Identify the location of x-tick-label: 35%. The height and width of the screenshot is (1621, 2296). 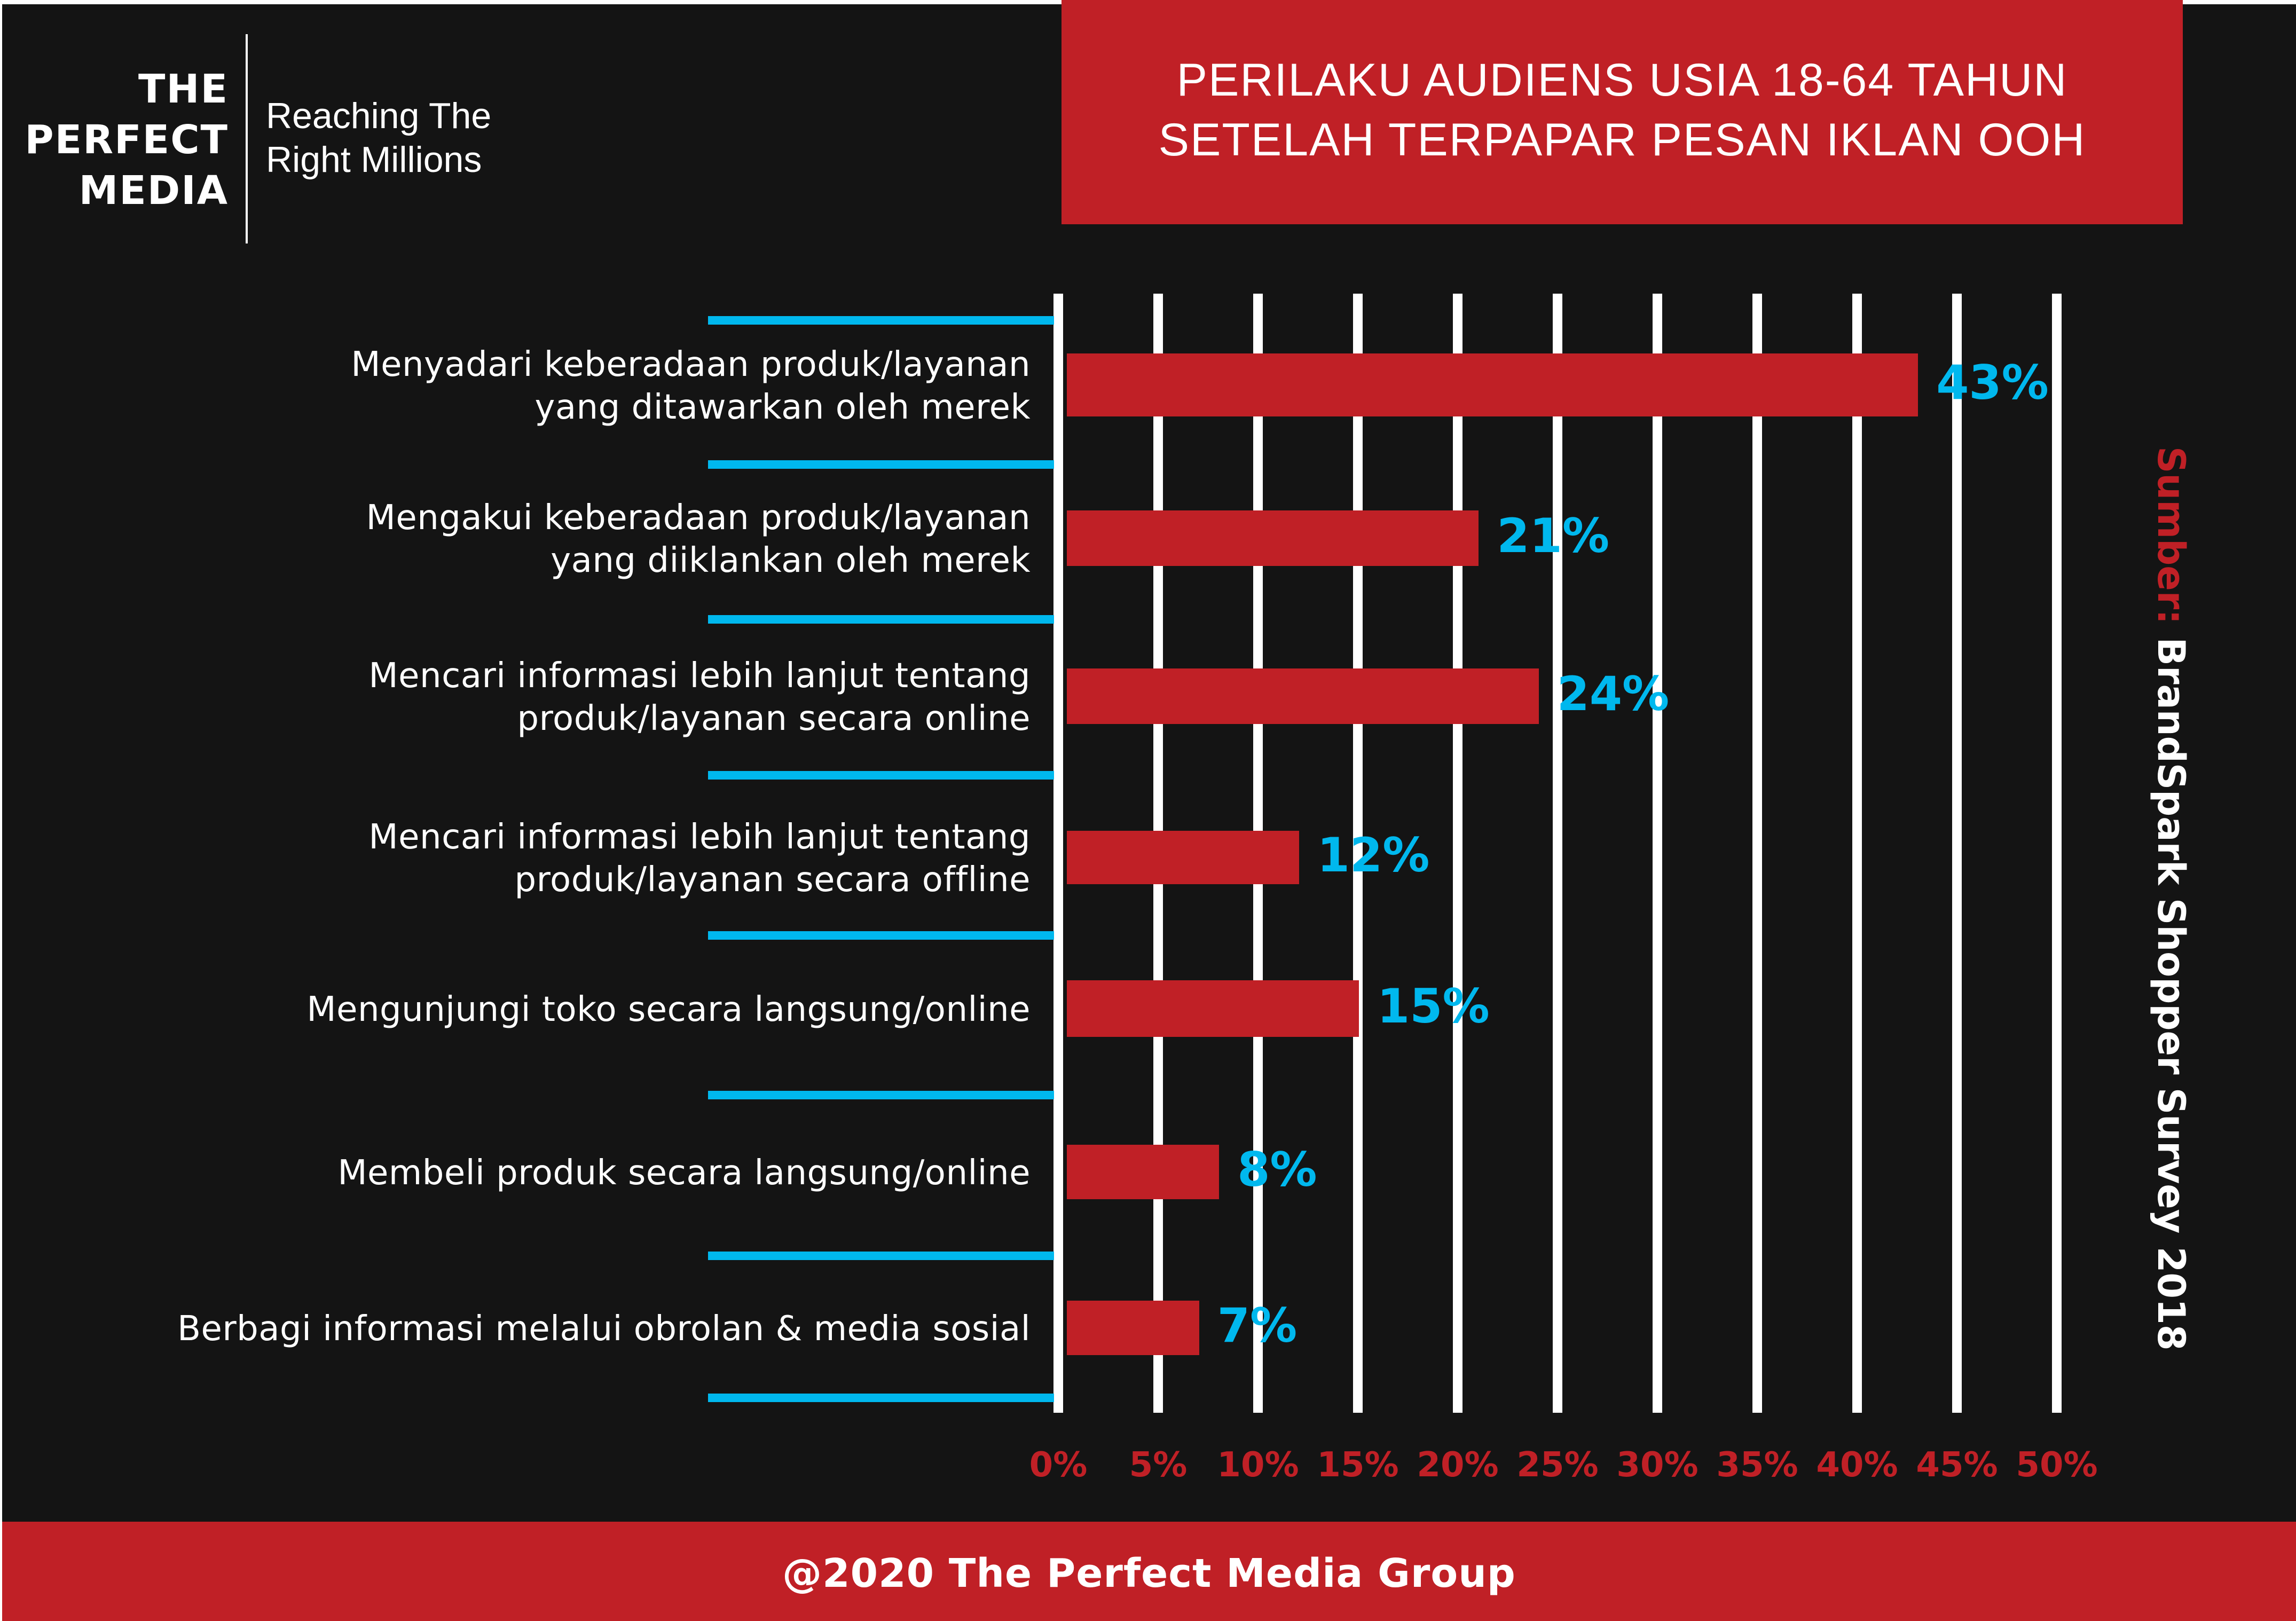
(1757, 1465).